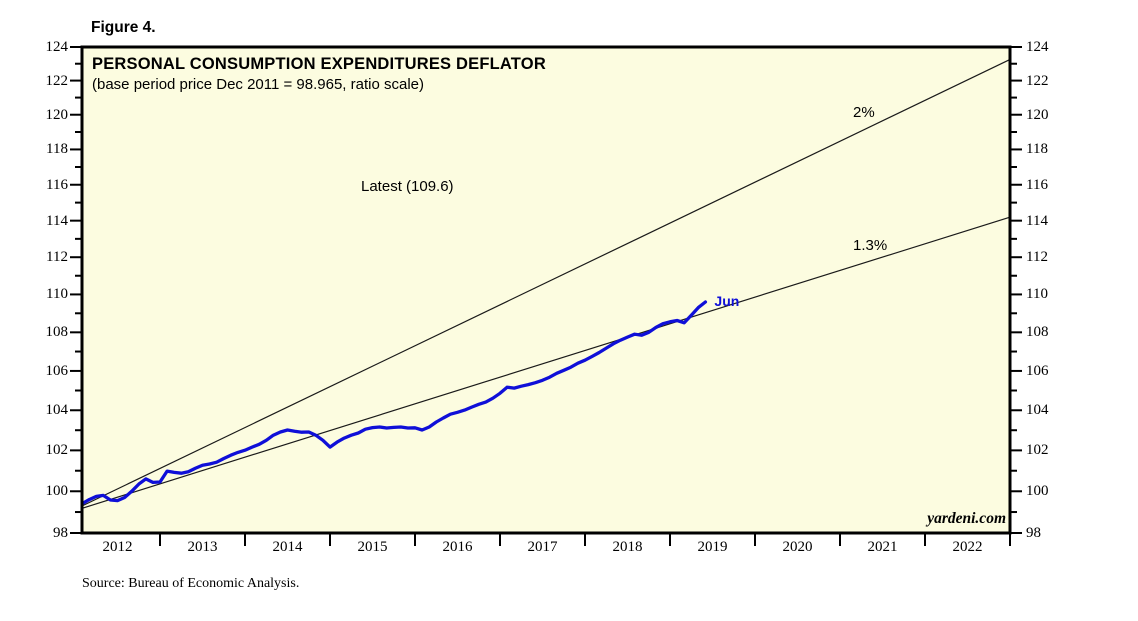 The height and width of the screenshot is (621, 1138). I want to click on y-axis-label-left: 110, so click(57, 294).